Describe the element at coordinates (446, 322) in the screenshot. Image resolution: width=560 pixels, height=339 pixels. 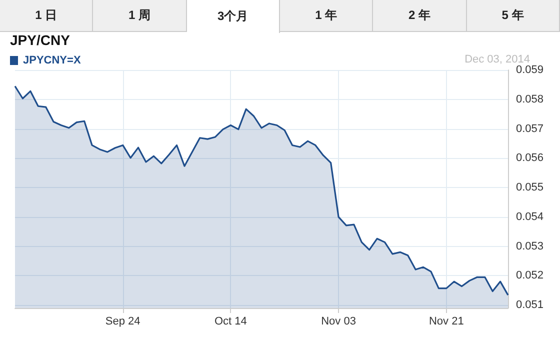
I see `x-tick-label: Nov 21` at that location.